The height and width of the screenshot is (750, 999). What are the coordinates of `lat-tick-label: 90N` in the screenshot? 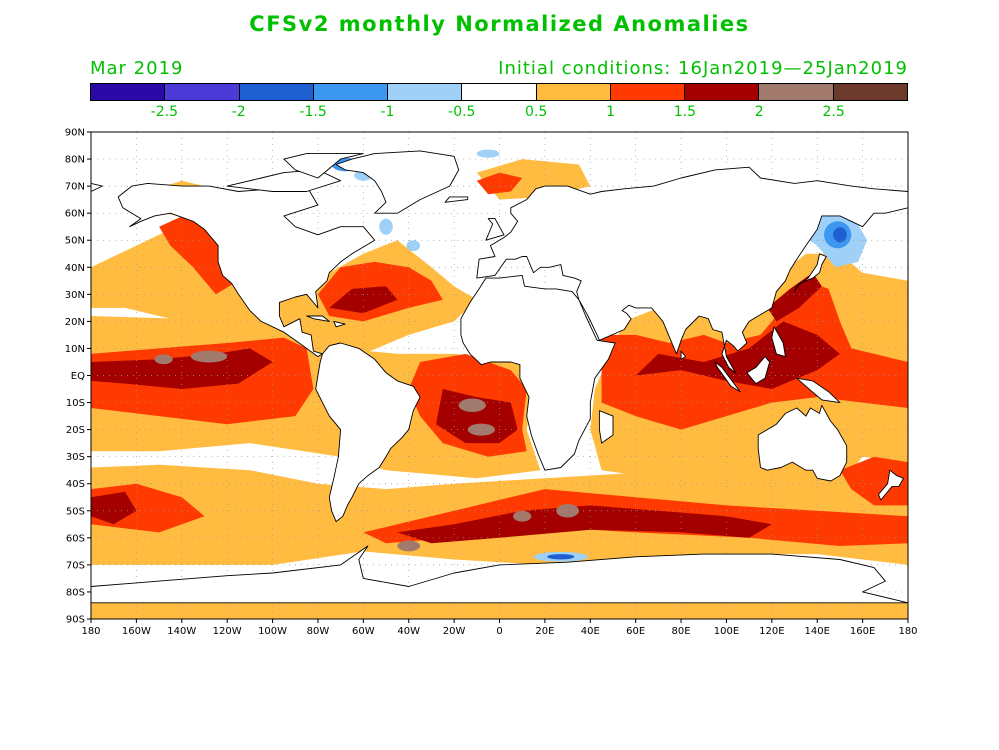 It's located at (75, 133).